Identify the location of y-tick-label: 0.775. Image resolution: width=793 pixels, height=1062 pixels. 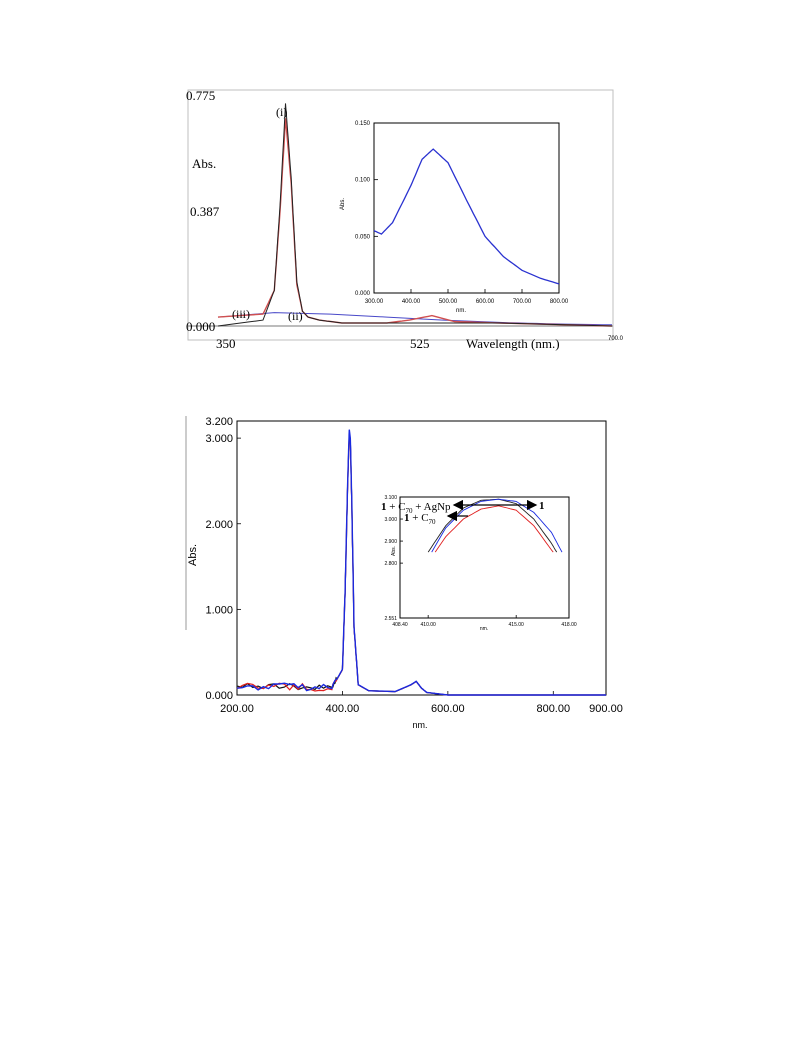
(200, 95).